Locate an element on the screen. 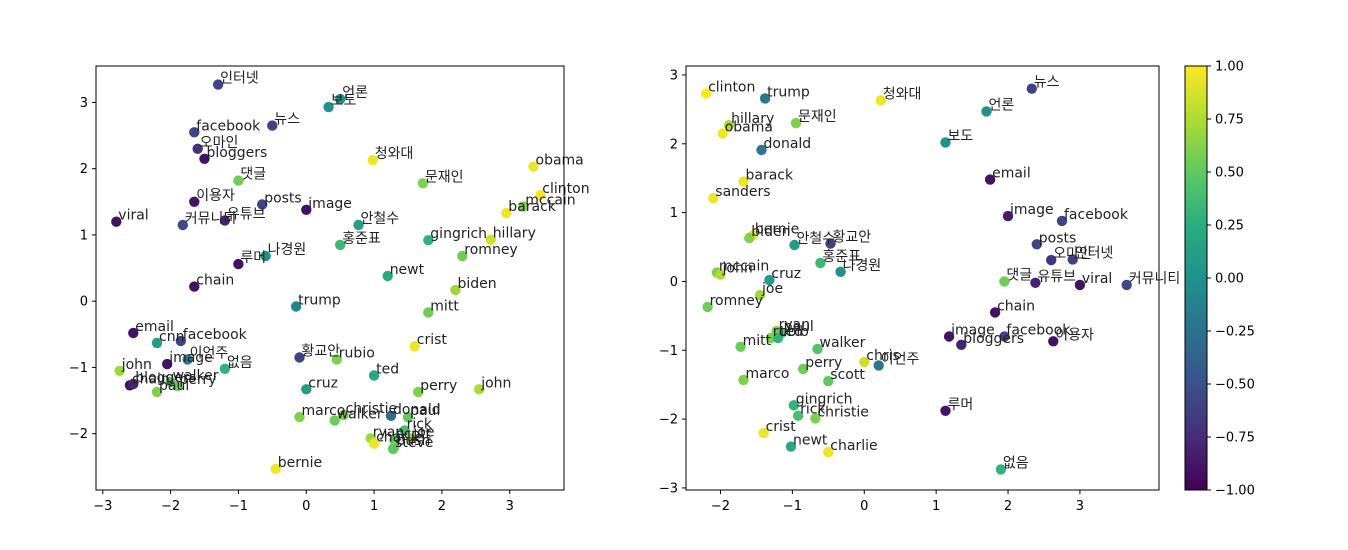 This screenshot has width=1348, height=550. left-y-tick-label: −1 is located at coordinates (78, 368).